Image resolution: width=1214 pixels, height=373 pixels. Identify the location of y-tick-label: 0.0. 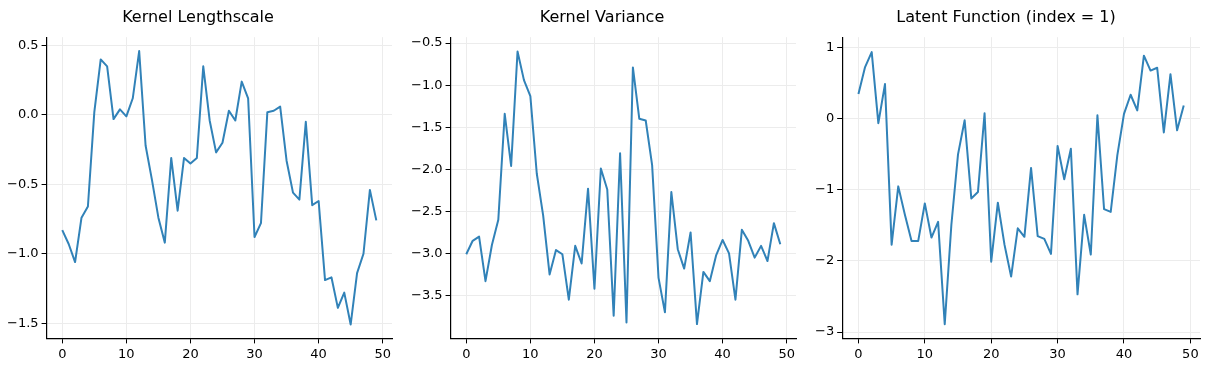
(28, 114).